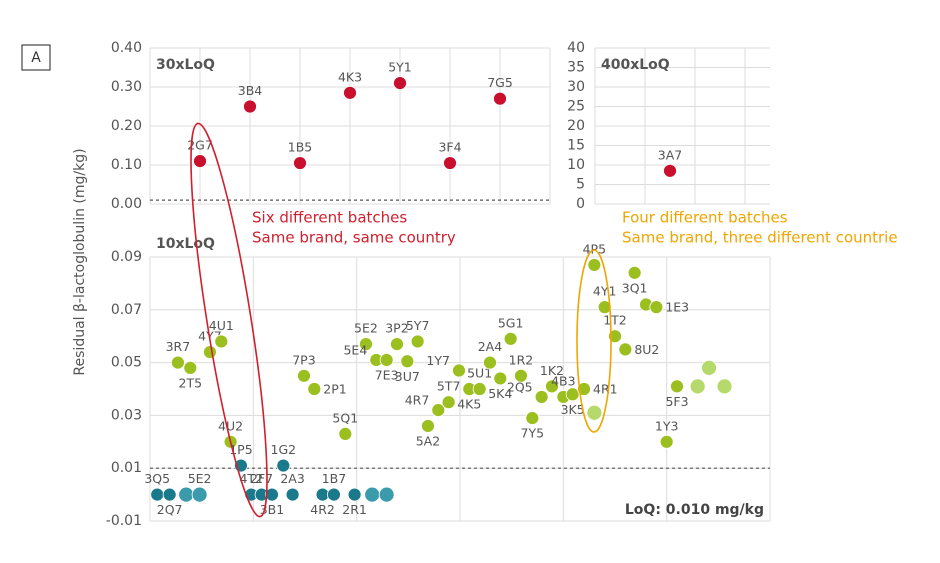  Describe the element at coordinates (230, 425) in the screenshot. I see `point-label: 4U2` at that location.